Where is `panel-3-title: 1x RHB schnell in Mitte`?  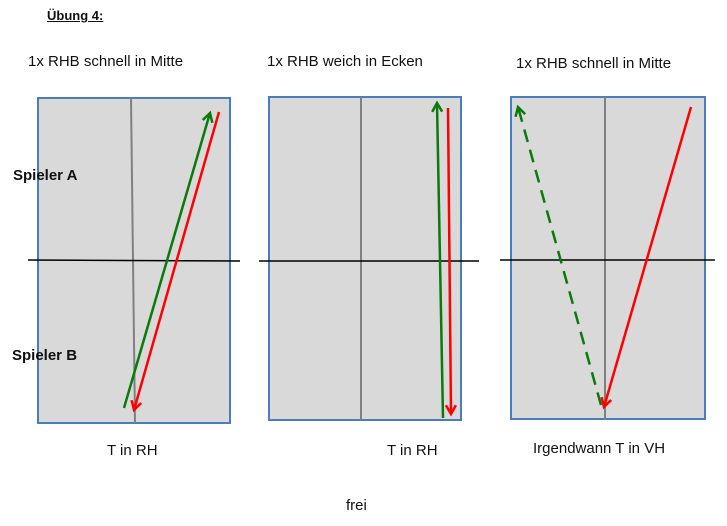 panel-3-title: 1x RHB schnell in Mitte is located at coordinates (594, 63).